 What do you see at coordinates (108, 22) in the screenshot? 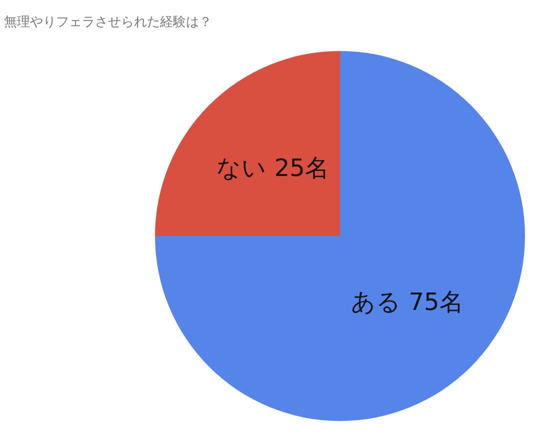
I see `chart-title: 無理やりフェラさせられた経験は？` at bounding box center [108, 22].